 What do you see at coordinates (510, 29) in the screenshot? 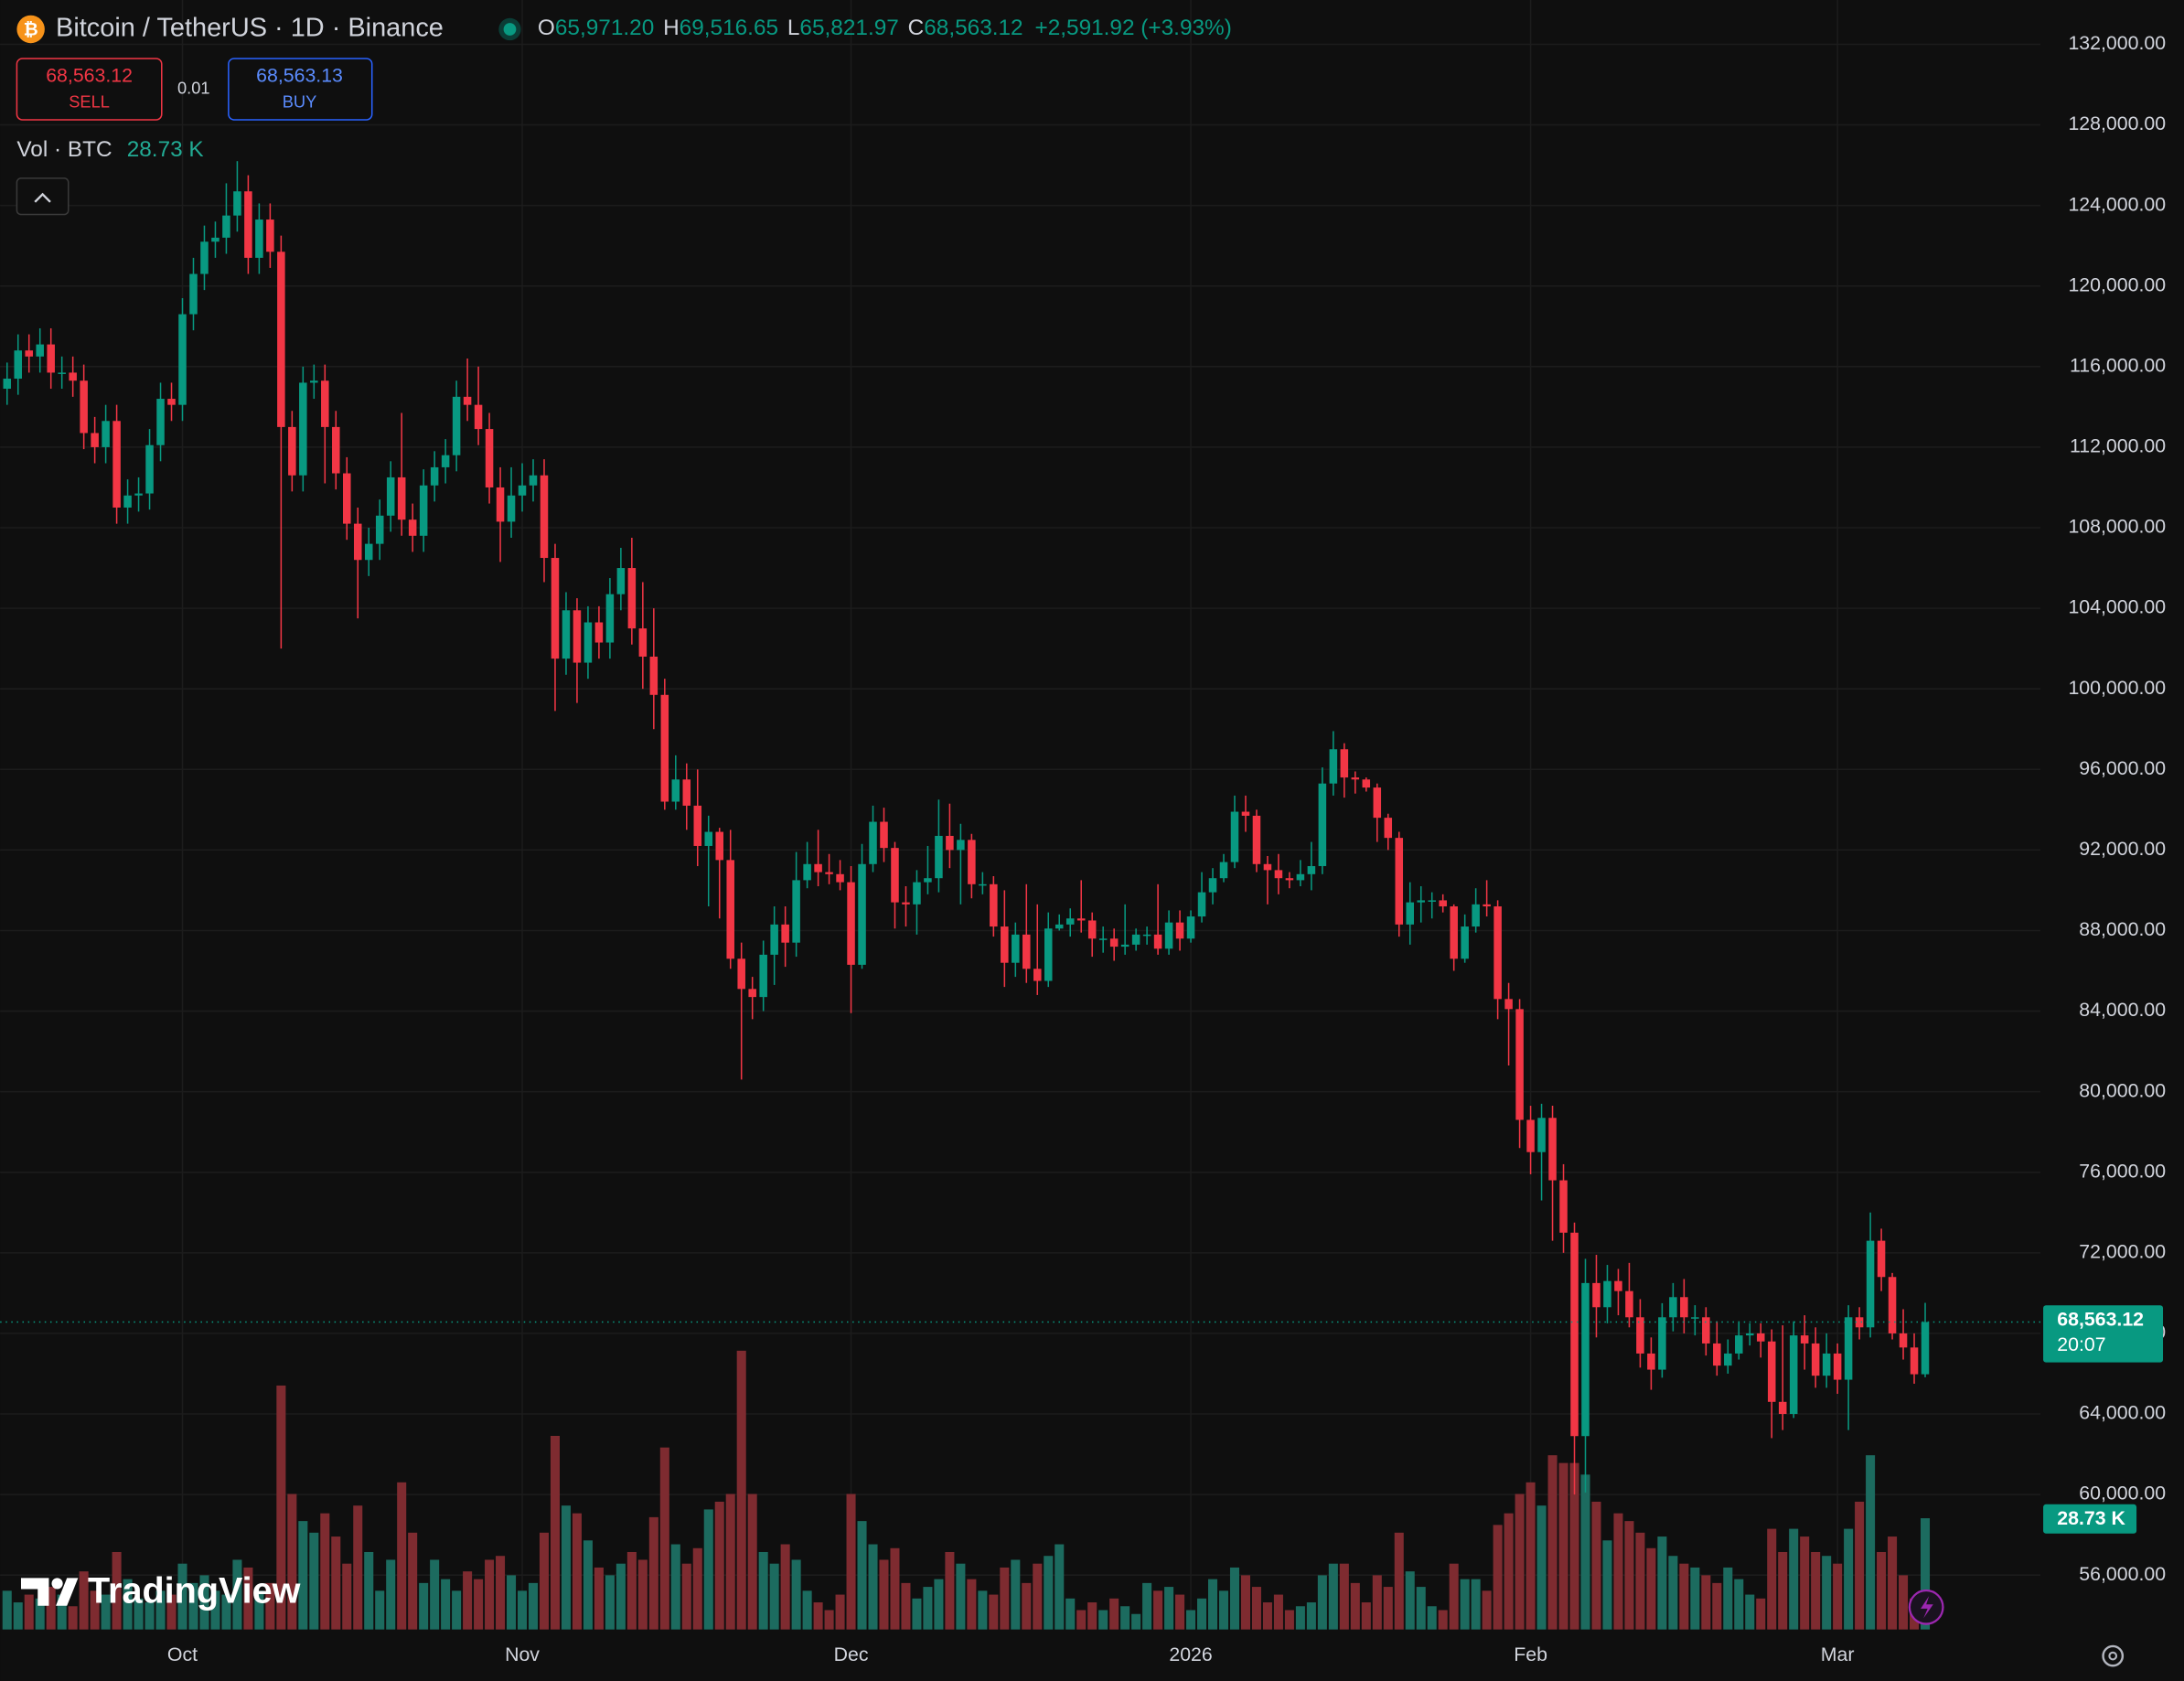
I see `status-dot` at bounding box center [510, 29].